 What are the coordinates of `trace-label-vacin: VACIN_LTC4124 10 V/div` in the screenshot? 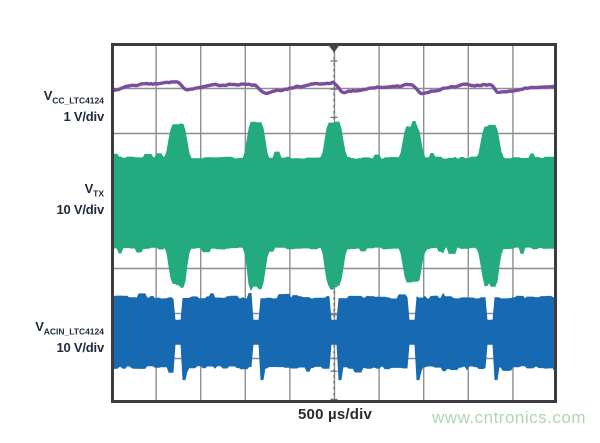 It's located at (52, 337).